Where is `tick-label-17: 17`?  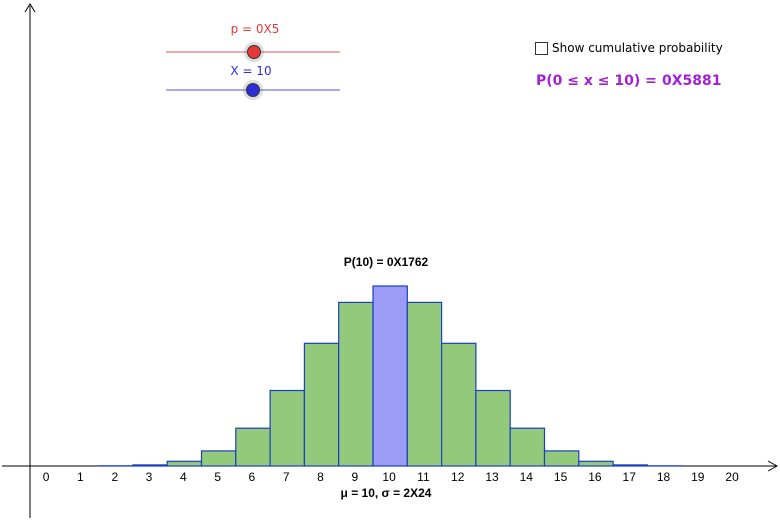 tick-label-17: 17 is located at coordinates (630, 477).